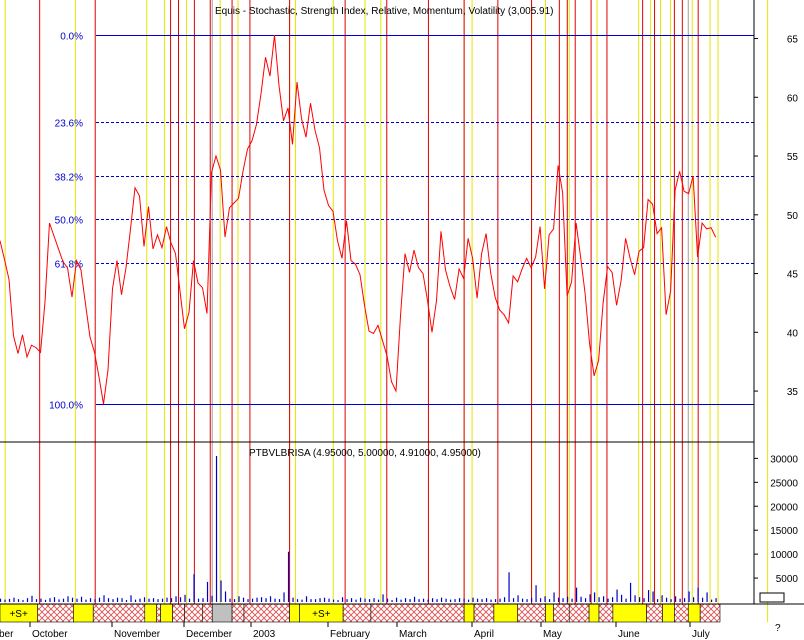 The image size is (804, 640). I want to click on fib-level-label: 0.0%, so click(71, 37).